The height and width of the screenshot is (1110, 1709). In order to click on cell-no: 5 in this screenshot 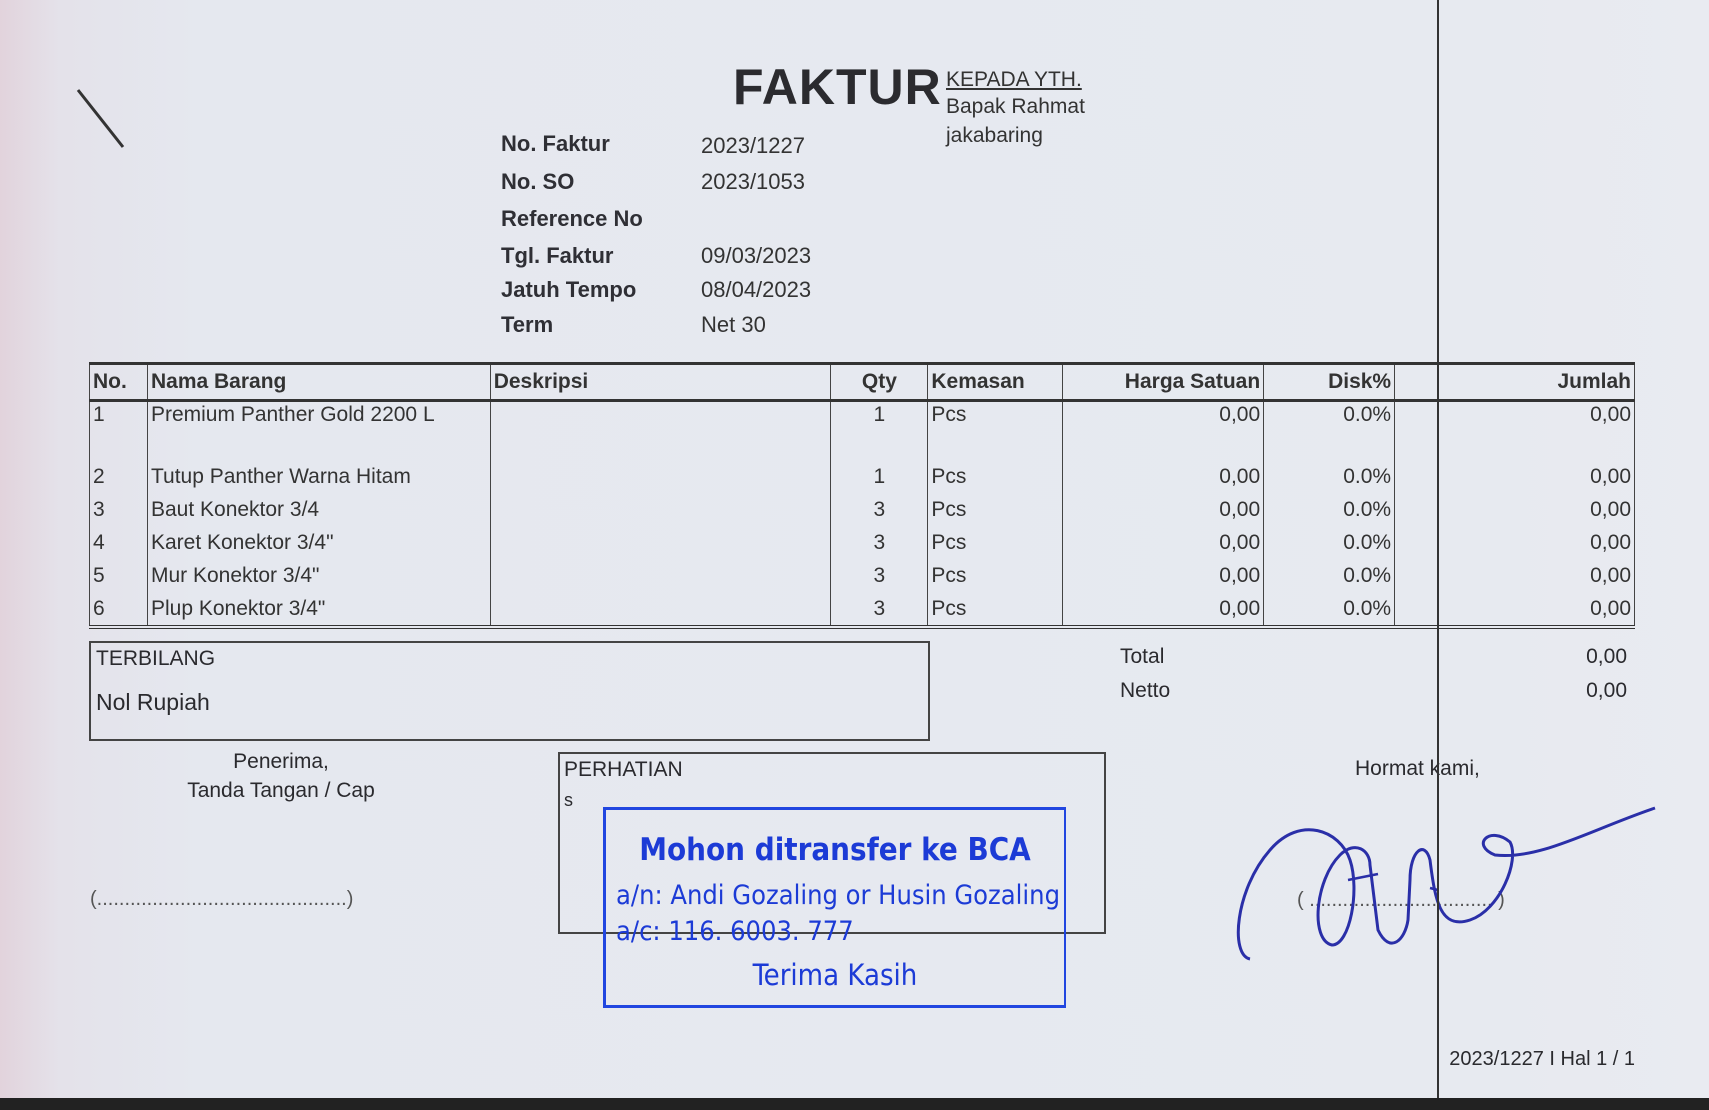, I will do `click(118, 575)`.